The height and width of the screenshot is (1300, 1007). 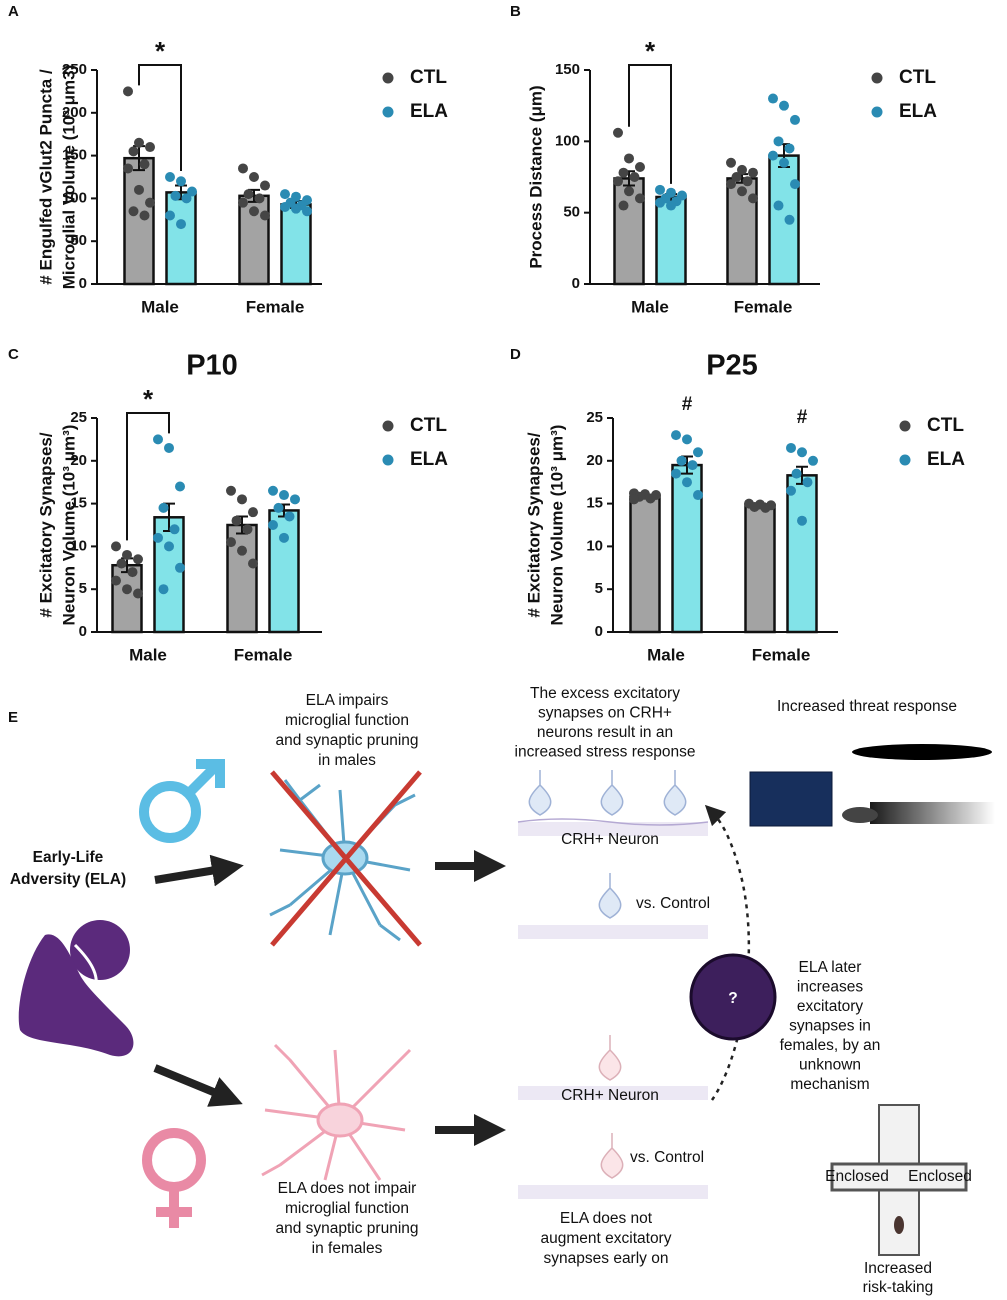 I want to click on y-tick-label: 15, so click(x=78, y=503).